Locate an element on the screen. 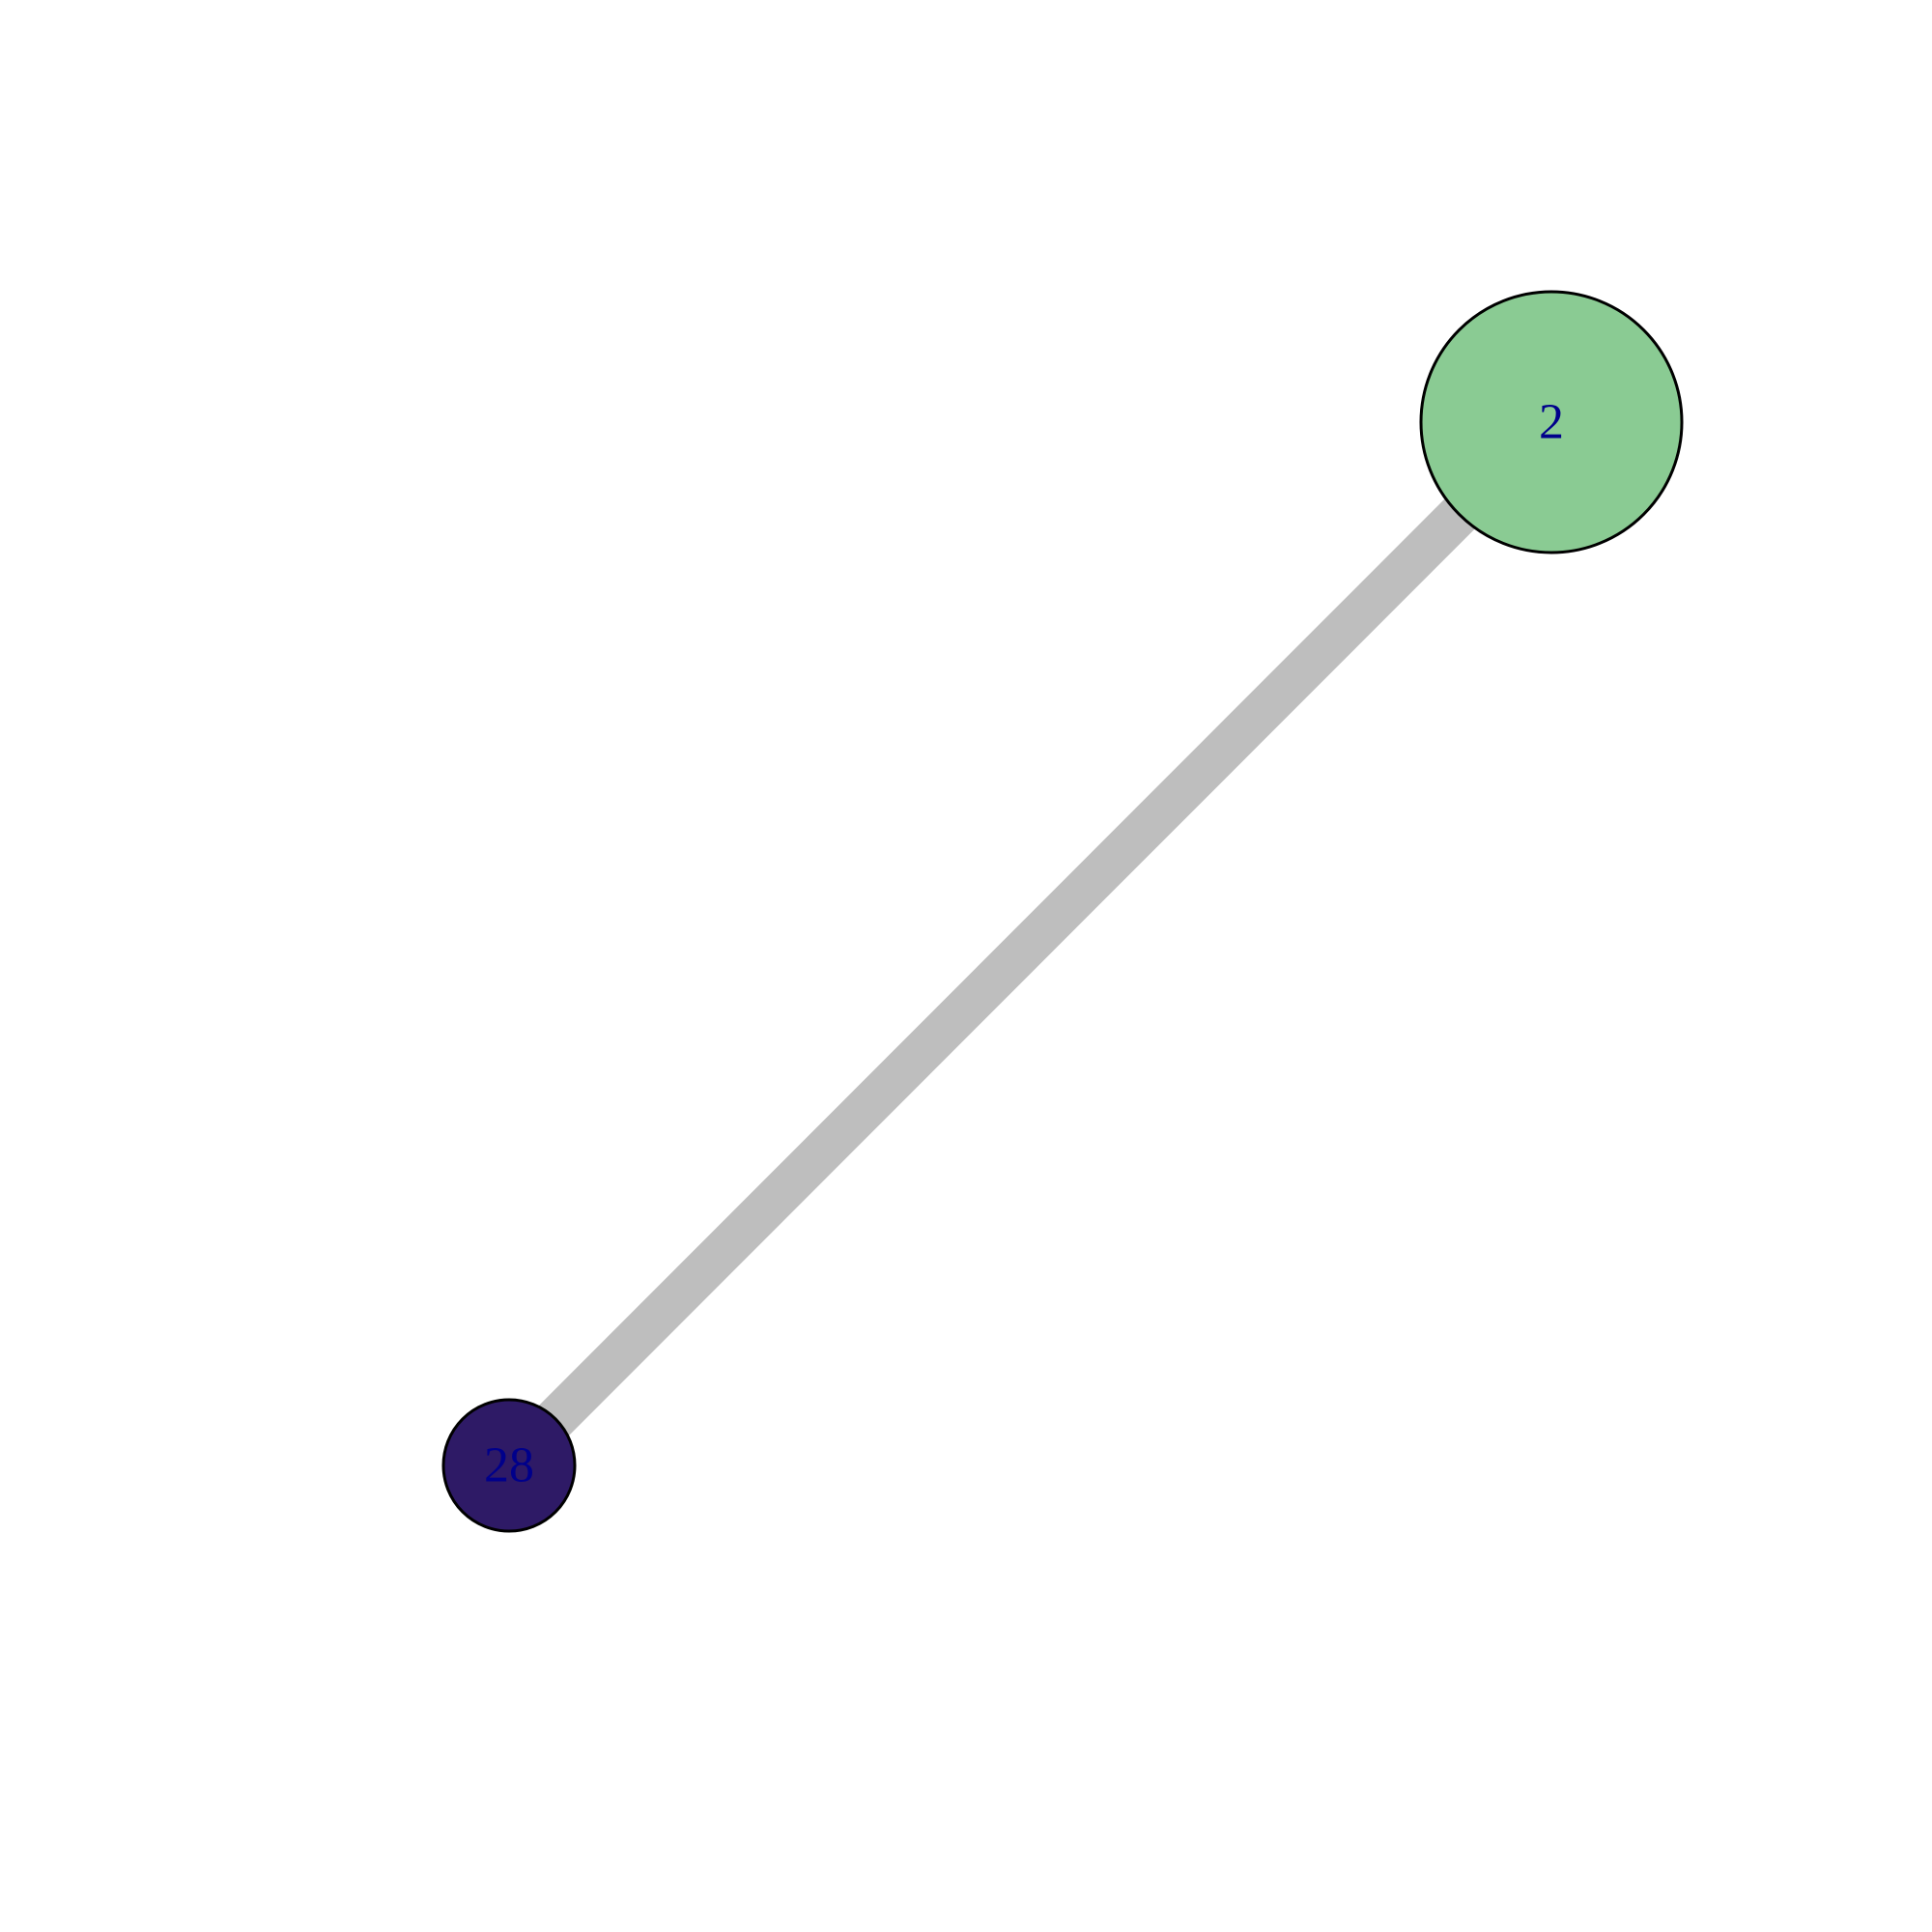 The image size is (1932, 1932). node-2: 2 is located at coordinates (1551, 422).